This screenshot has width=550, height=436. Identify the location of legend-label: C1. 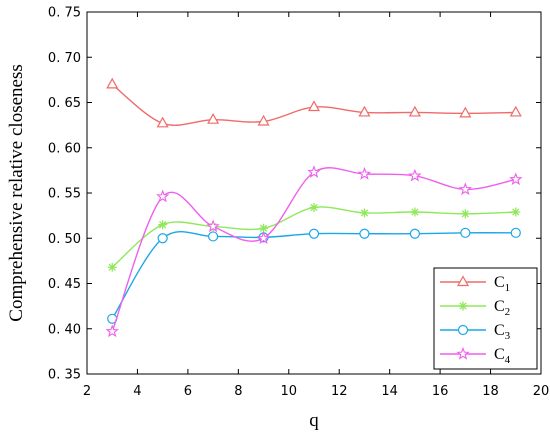
(502, 284).